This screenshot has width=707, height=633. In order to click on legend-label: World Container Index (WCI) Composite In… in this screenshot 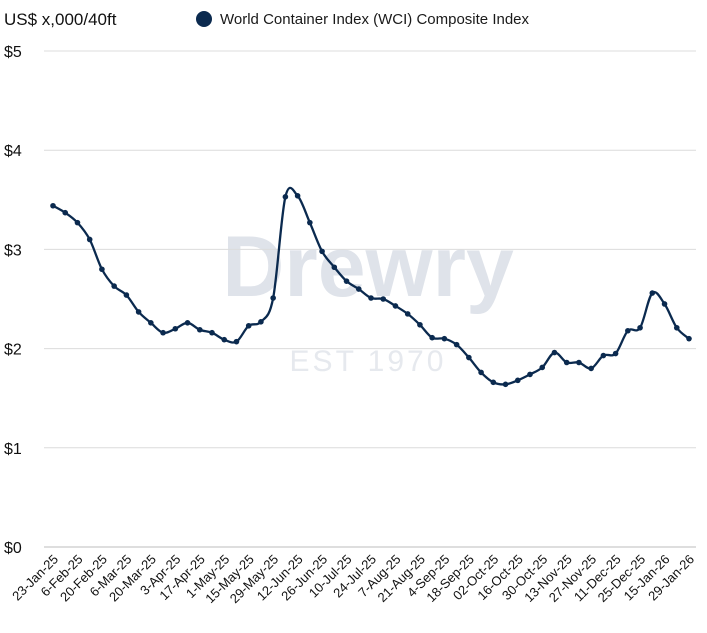, I will do `click(375, 19)`.